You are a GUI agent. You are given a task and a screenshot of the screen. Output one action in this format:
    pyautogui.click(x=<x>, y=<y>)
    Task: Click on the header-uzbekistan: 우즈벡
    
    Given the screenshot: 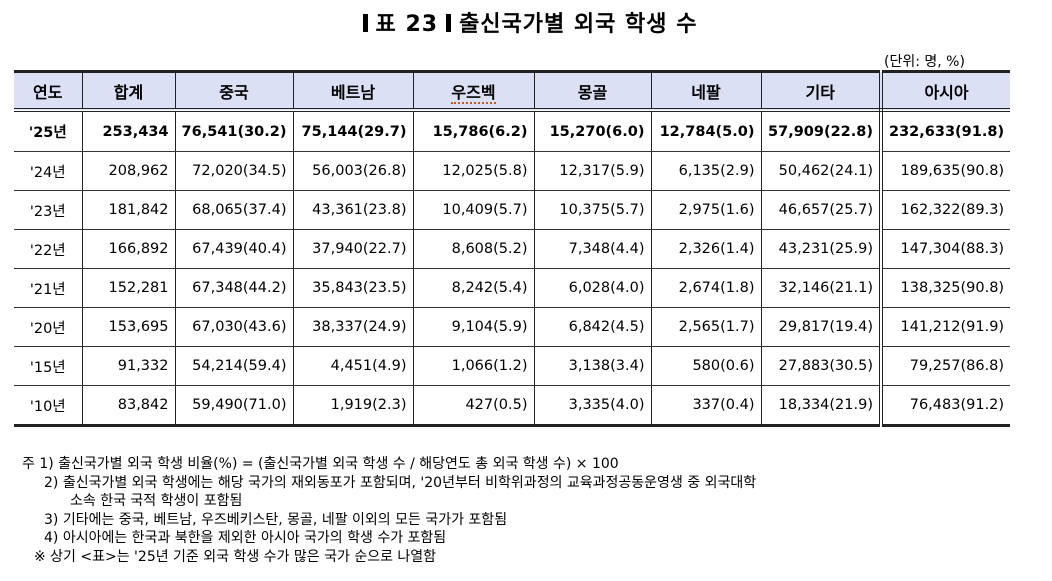 What is the action you would take?
    pyautogui.click(x=474, y=91)
    